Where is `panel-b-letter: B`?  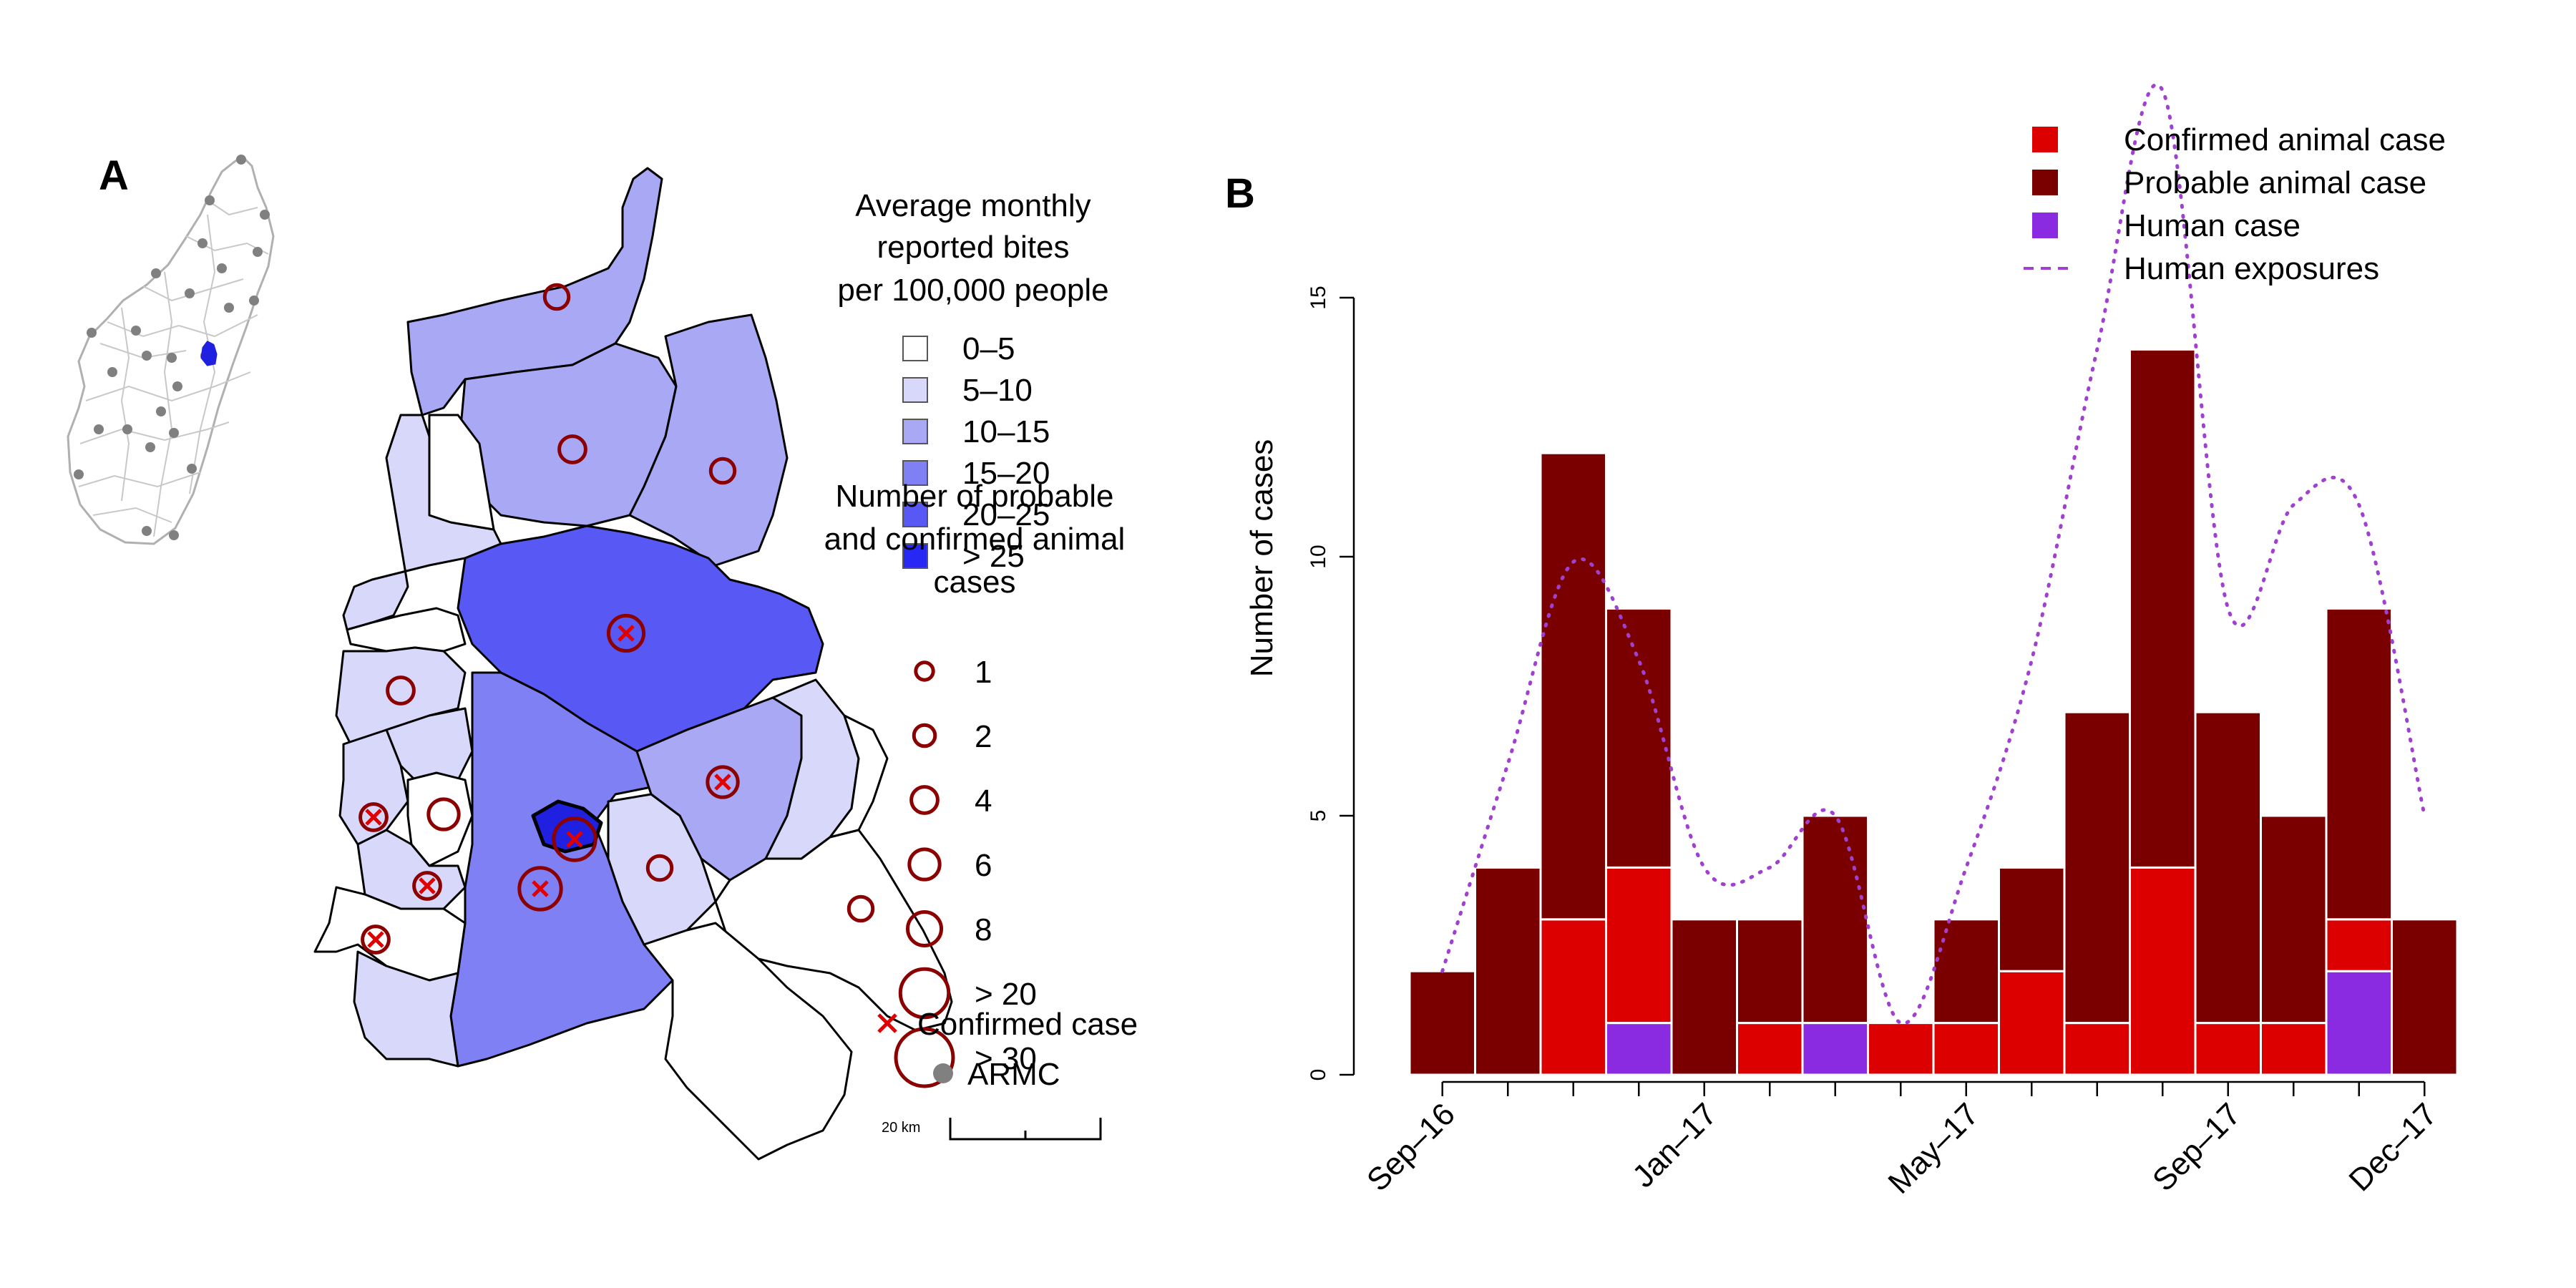
panel-b-letter: B is located at coordinates (1240, 193).